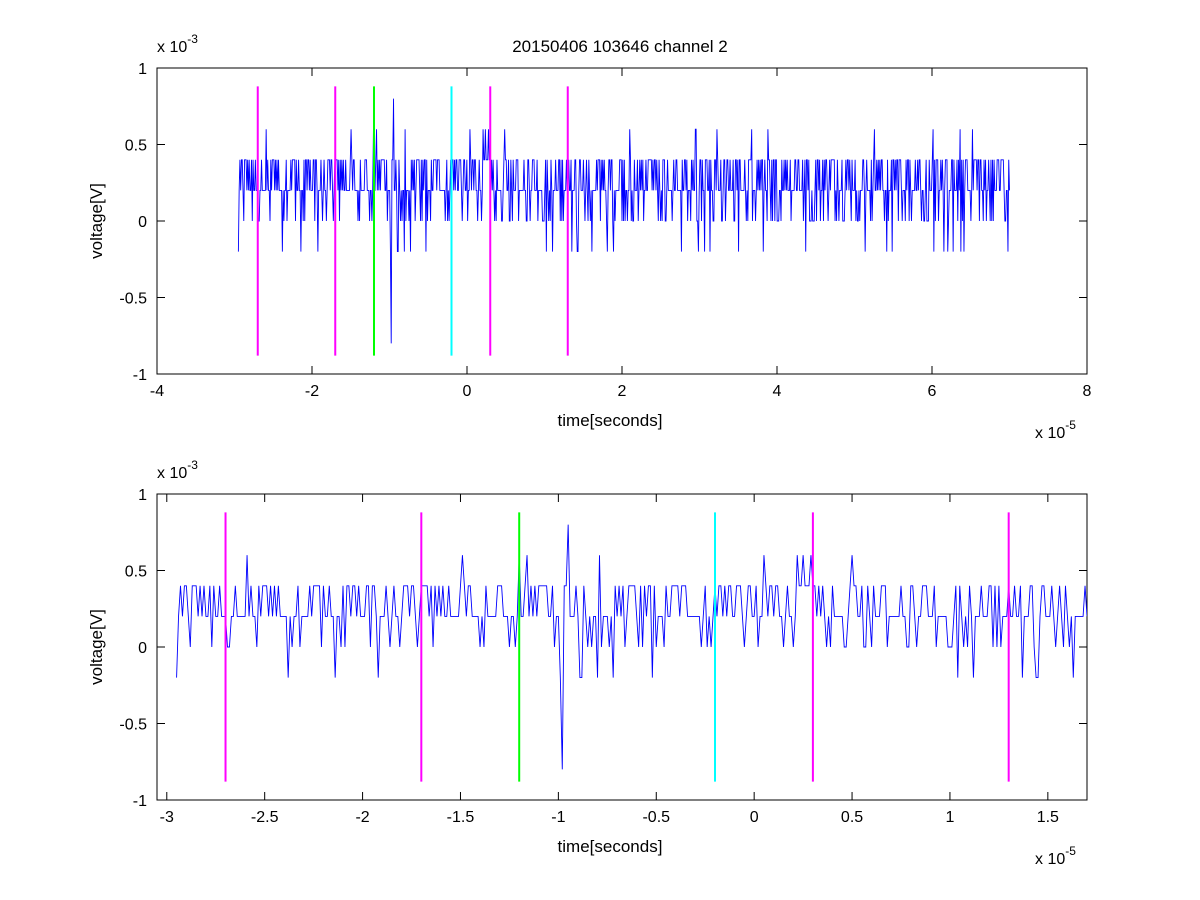  What do you see at coordinates (157, 391) in the screenshot?
I see `x-tick-label: -4` at bounding box center [157, 391].